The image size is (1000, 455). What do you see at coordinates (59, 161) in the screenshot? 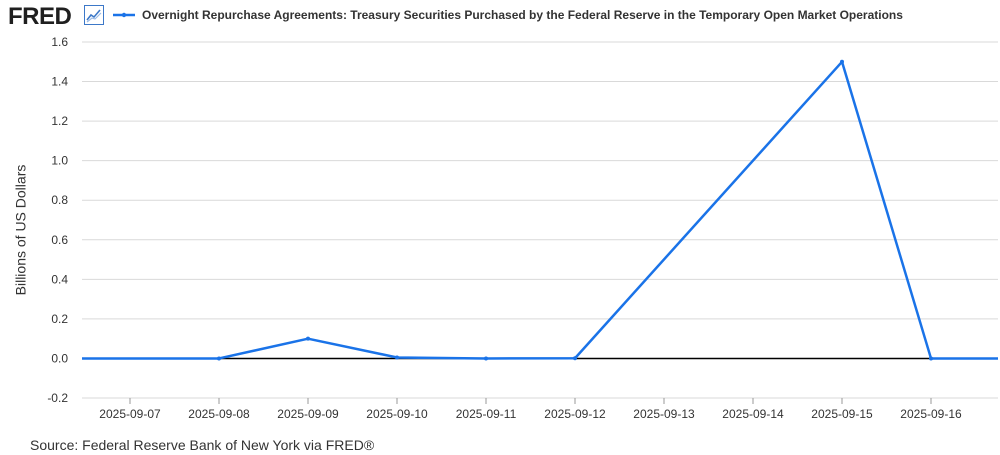
I see `y-tick-label: 1.0` at bounding box center [59, 161].